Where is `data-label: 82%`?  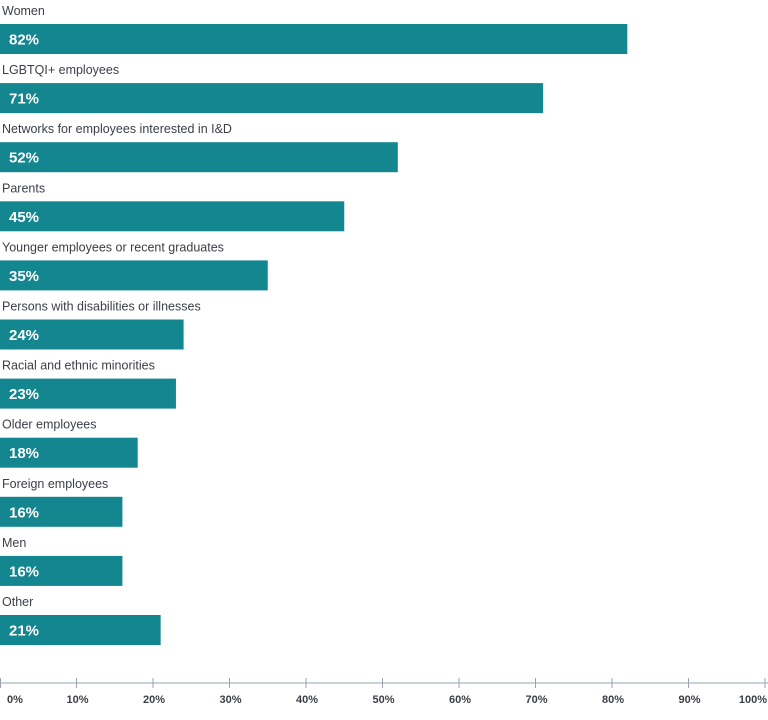
data-label: 82% is located at coordinates (24, 40).